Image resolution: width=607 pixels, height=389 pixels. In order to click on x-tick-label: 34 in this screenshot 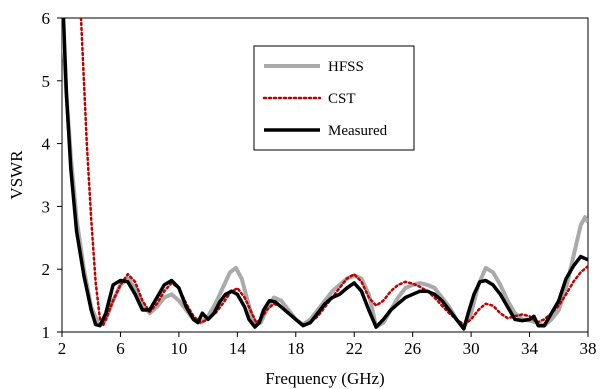, I will do `click(530, 348)`.